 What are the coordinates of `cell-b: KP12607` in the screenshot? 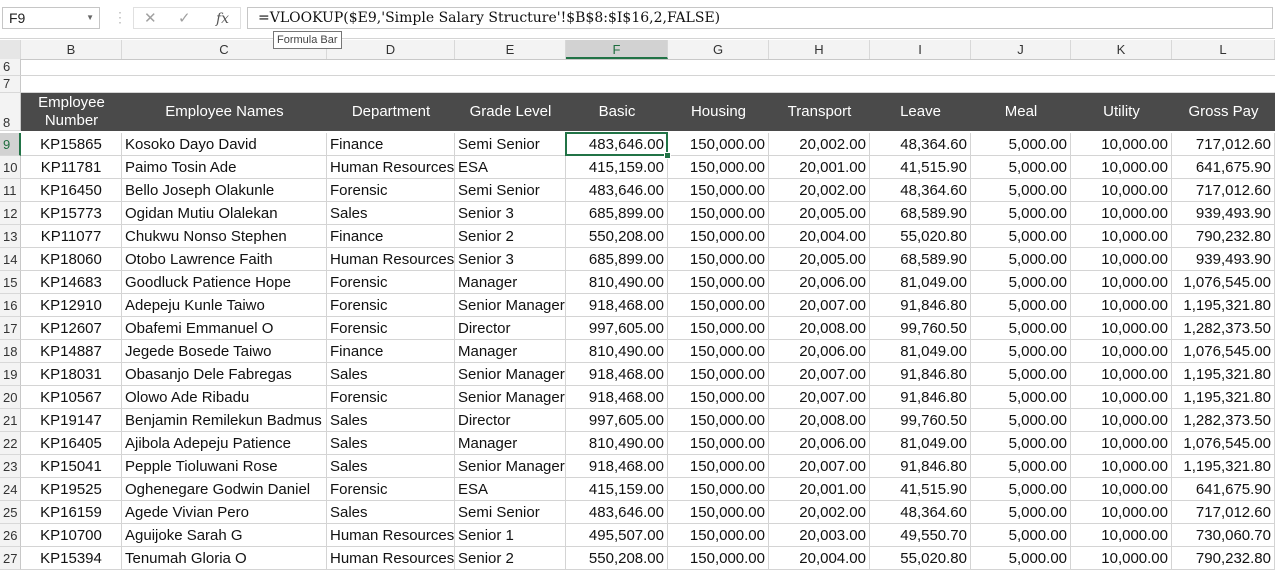 It's located at (71, 328).